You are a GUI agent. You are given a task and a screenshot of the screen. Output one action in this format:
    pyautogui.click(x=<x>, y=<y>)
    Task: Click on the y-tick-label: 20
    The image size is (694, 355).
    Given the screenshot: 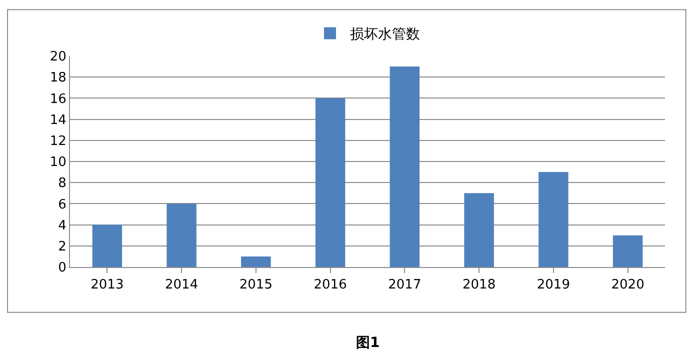 What is the action you would take?
    pyautogui.click(x=58, y=57)
    